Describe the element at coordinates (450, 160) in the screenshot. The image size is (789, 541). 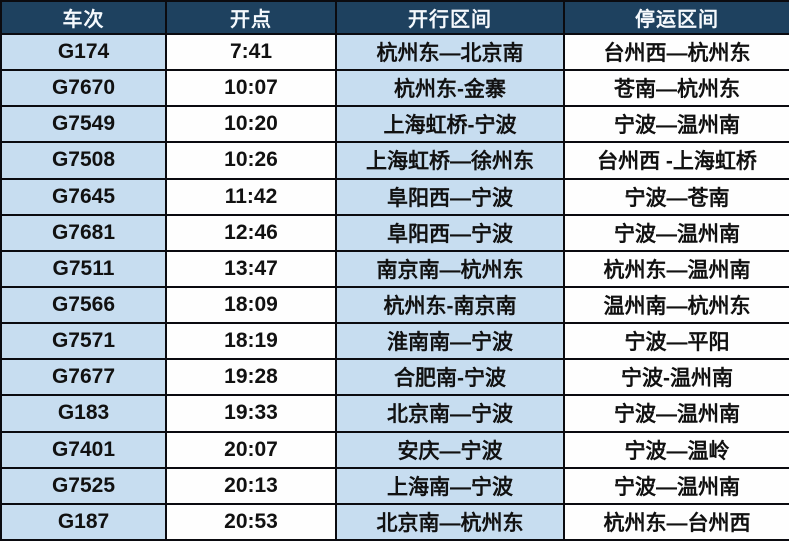
I see `cell-route: 上海虹桥—徐州东` at that location.